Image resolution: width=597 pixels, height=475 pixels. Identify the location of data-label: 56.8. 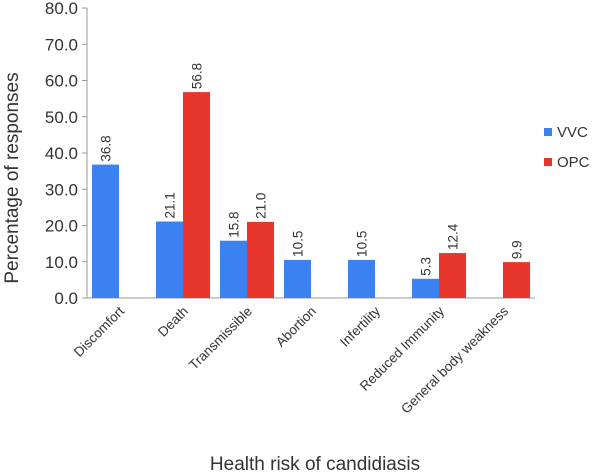
(197, 76).